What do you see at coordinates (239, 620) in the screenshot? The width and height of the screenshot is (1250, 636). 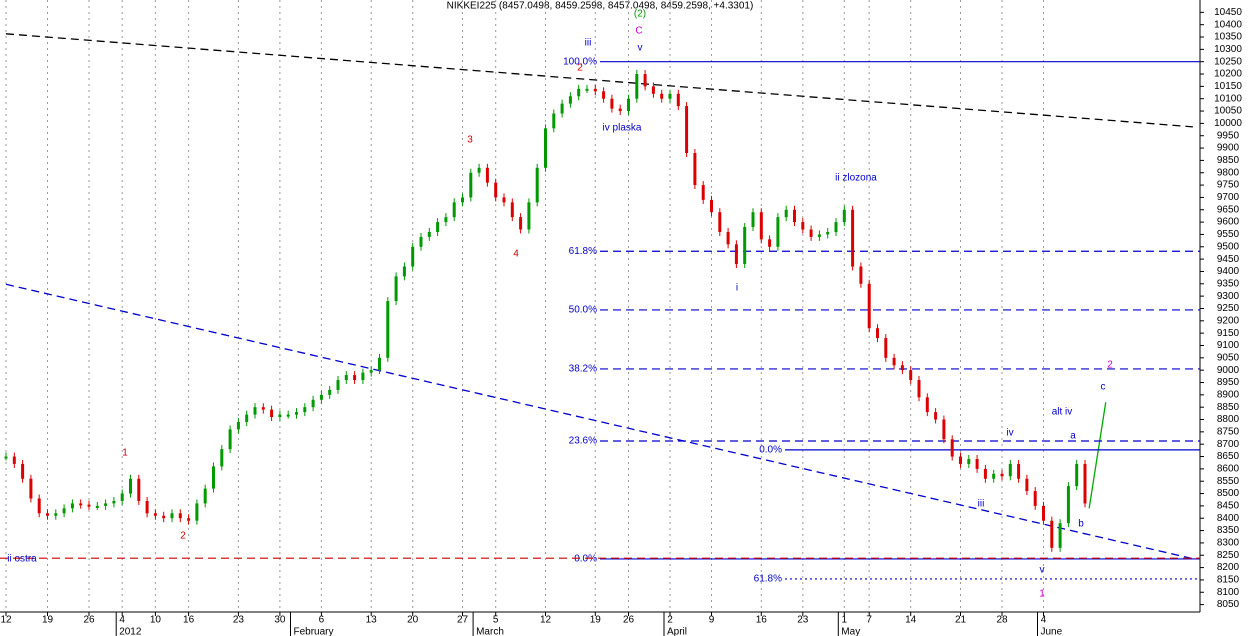 I see `x-tick-label: 23` at bounding box center [239, 620].